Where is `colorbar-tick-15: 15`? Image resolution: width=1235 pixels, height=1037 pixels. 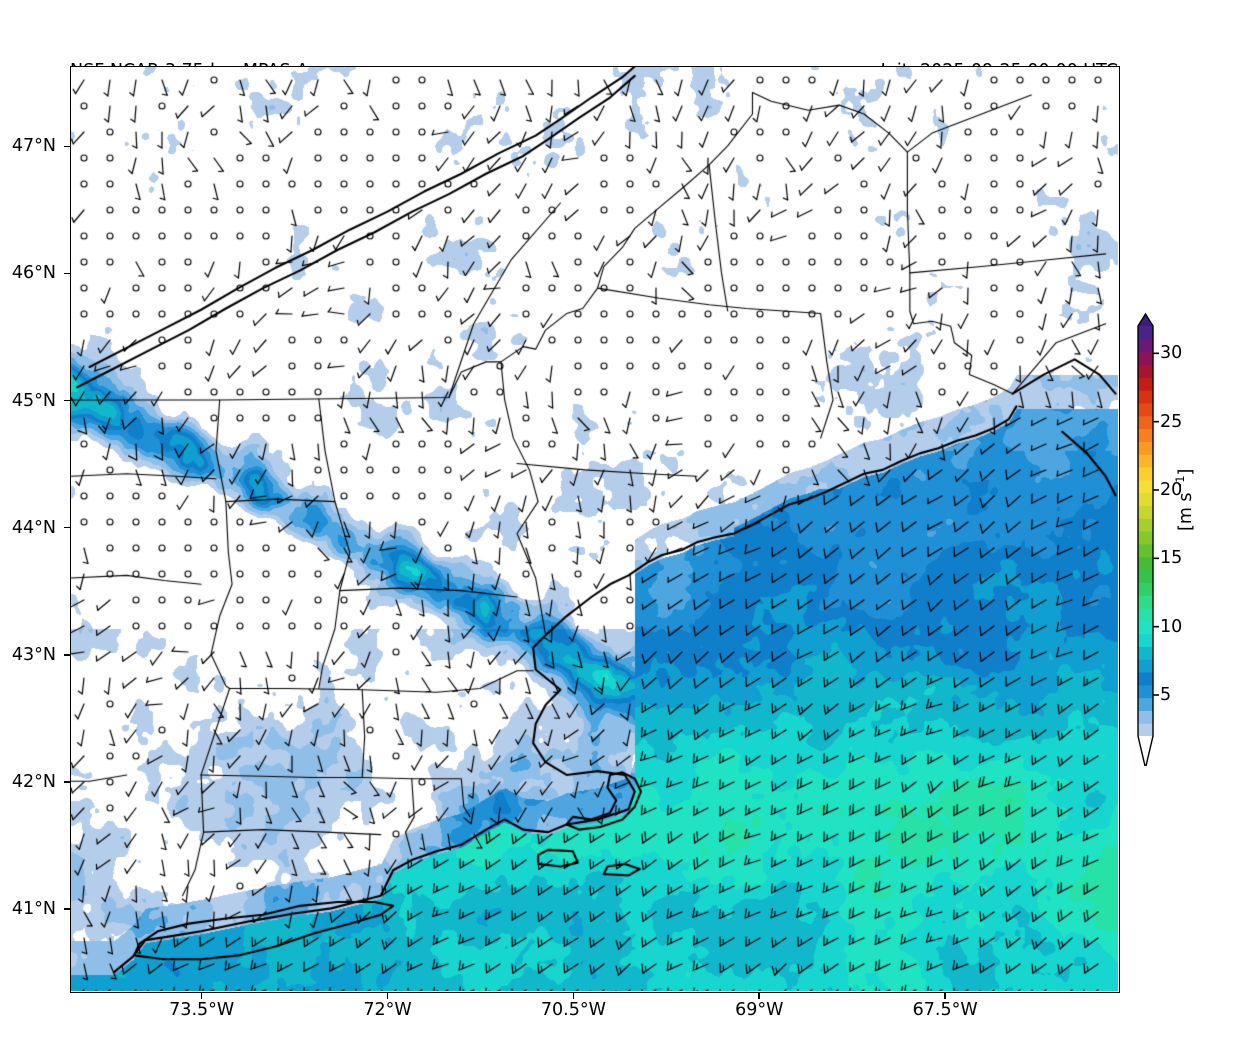
colorbar-tick-15: 15 is located at coordinates (1171, 558).